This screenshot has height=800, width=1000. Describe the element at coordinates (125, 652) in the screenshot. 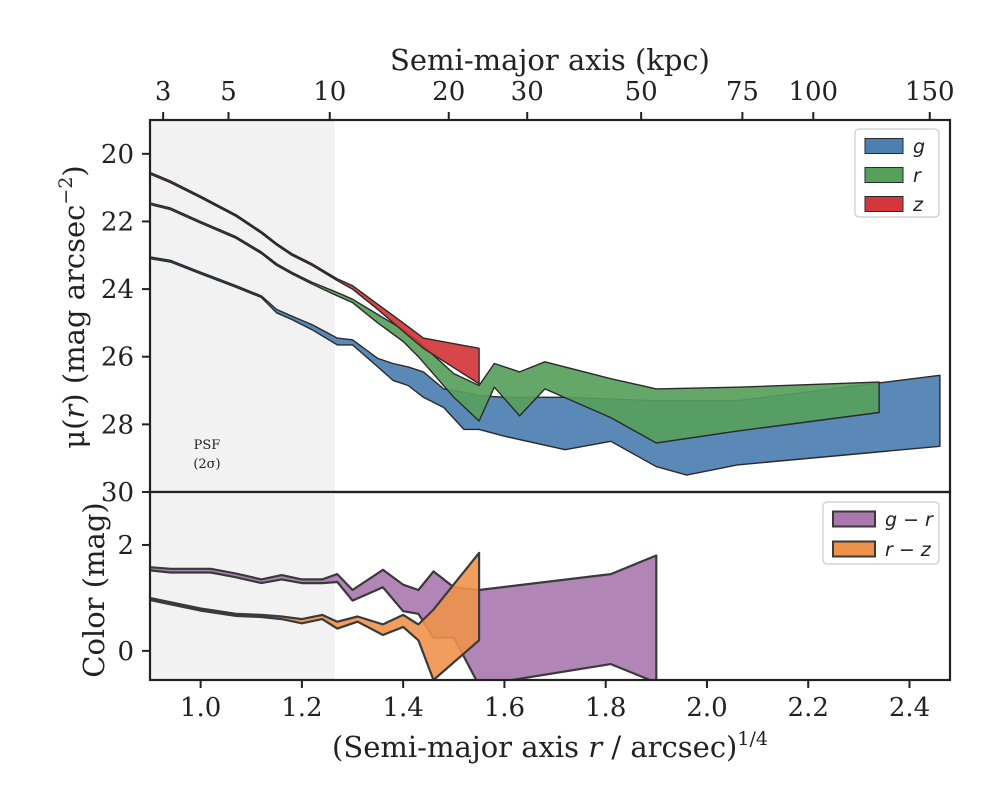

I see `y-tick-label: 0` at that location.